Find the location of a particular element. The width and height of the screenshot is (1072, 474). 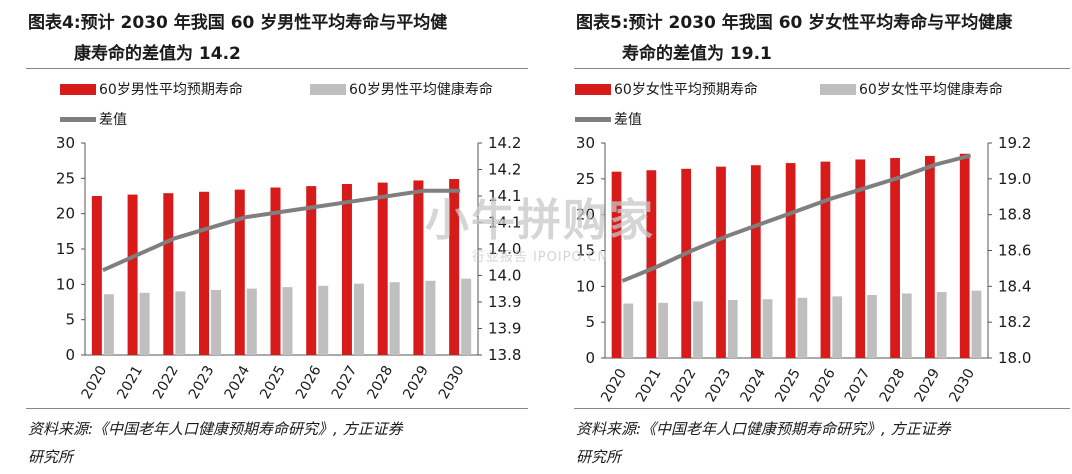

legend-item-bar2: 60岁男性平均健康寿命 is located at coordinates (401, 89).